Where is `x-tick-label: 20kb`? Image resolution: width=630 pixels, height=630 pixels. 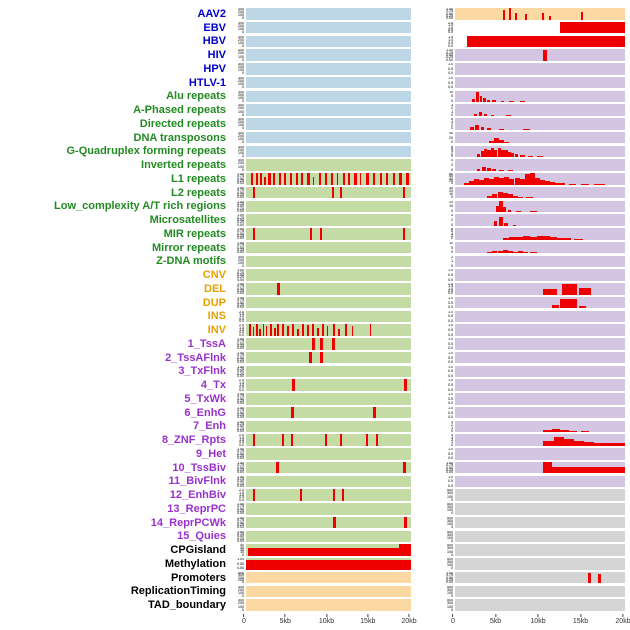
x-tick-label: 20kb is located at coordinates (408, 619).